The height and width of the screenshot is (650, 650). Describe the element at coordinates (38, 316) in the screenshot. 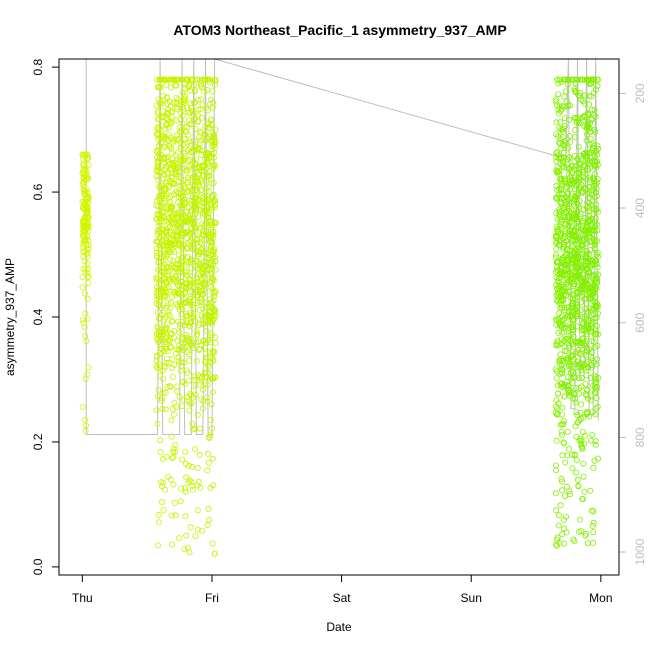

I see `y-tick-label: 0.4` at that location.